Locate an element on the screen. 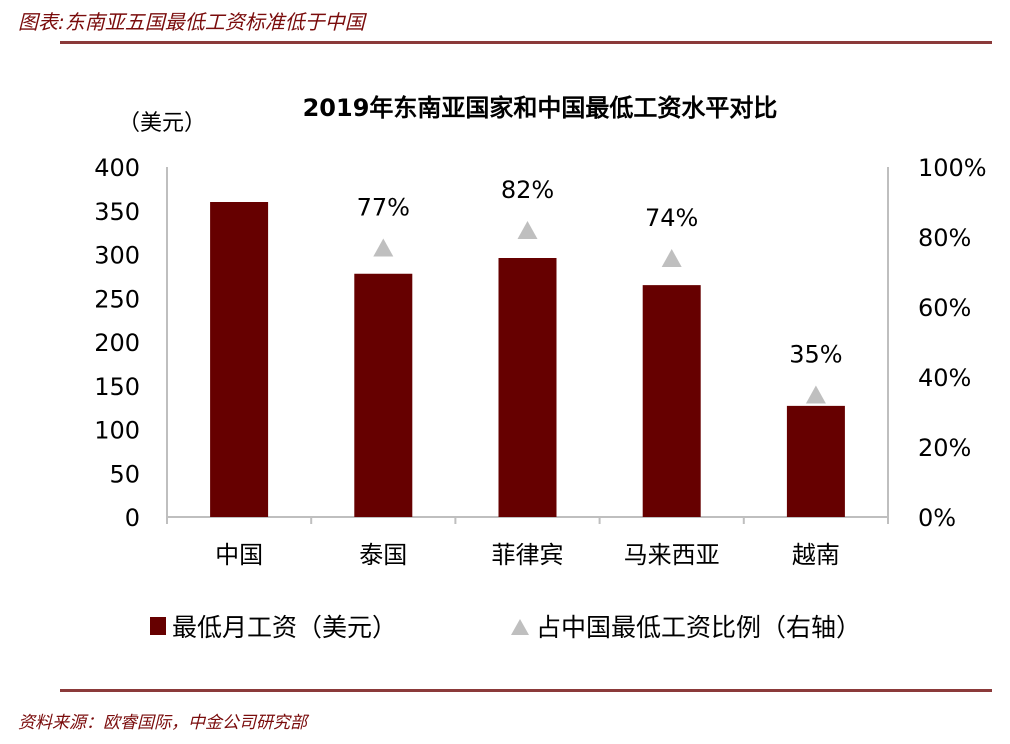  y-tick-label: 350 is located at coordinates (117, 212).